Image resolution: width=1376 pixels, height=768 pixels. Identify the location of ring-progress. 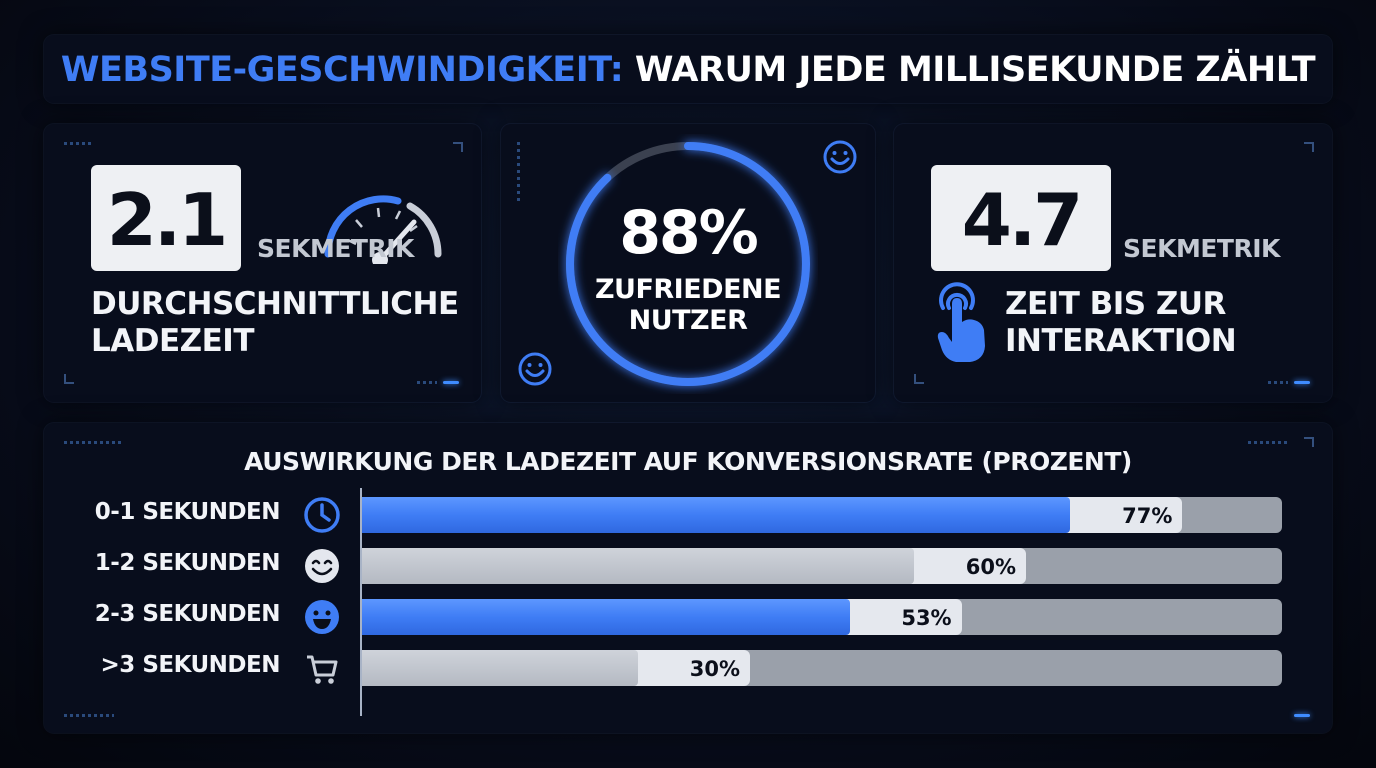
(688, 264).